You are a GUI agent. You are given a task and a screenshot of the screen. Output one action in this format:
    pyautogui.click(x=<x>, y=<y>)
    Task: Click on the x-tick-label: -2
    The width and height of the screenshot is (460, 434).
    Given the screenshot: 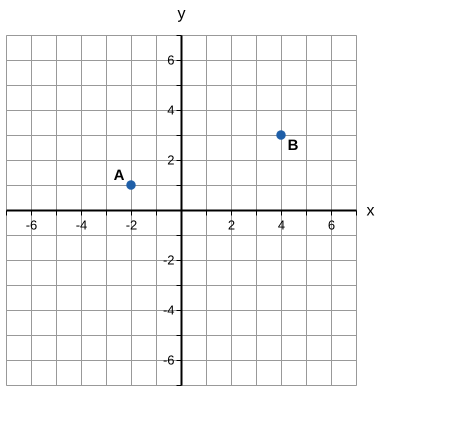 What is the action you would take?
    pyautogui.click(x=132, y=225)
    